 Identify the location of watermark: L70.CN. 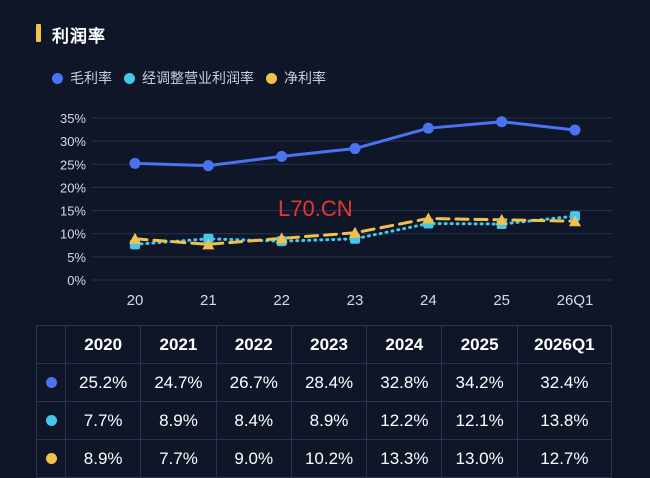
(315, 208).